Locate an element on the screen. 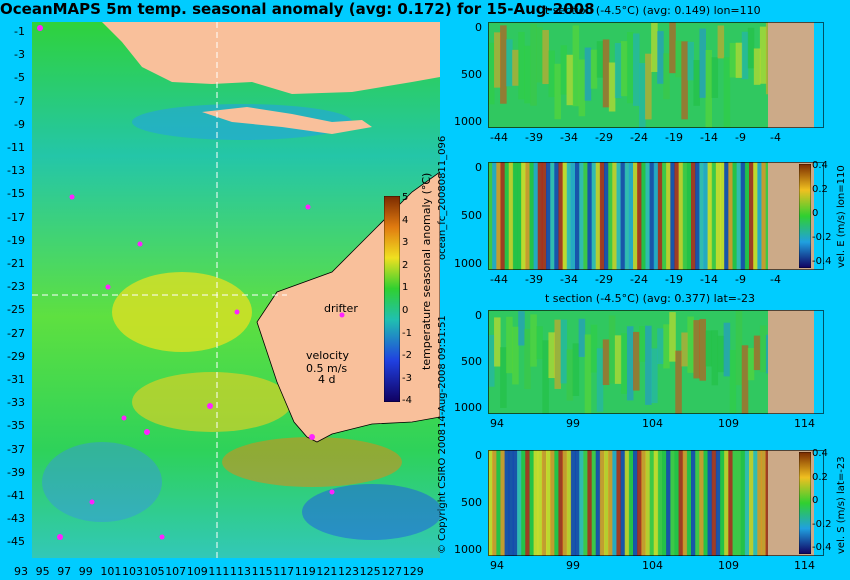 The height and width of the screenshot is (580, 850). section-x-tick-label: -9 is located at coordinates (740, 279).